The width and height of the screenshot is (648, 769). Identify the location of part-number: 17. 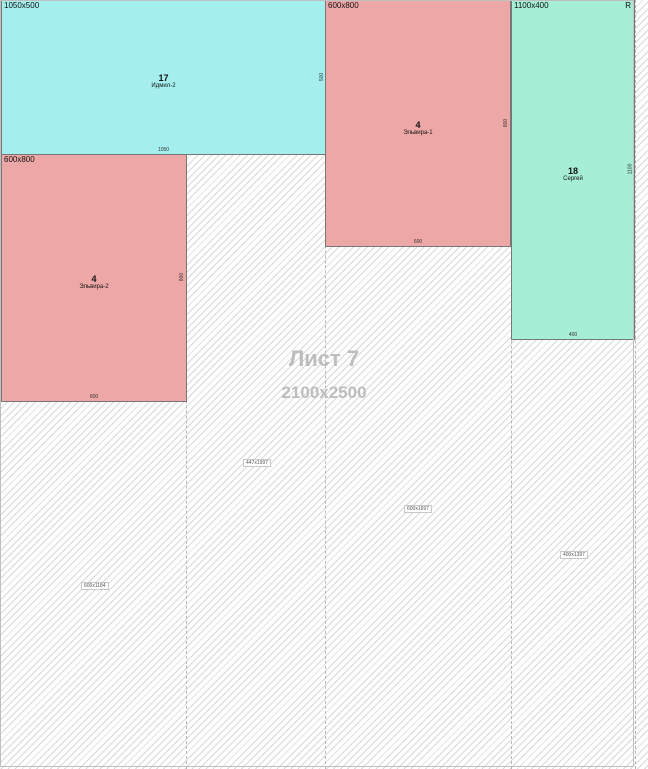
(163, 78).